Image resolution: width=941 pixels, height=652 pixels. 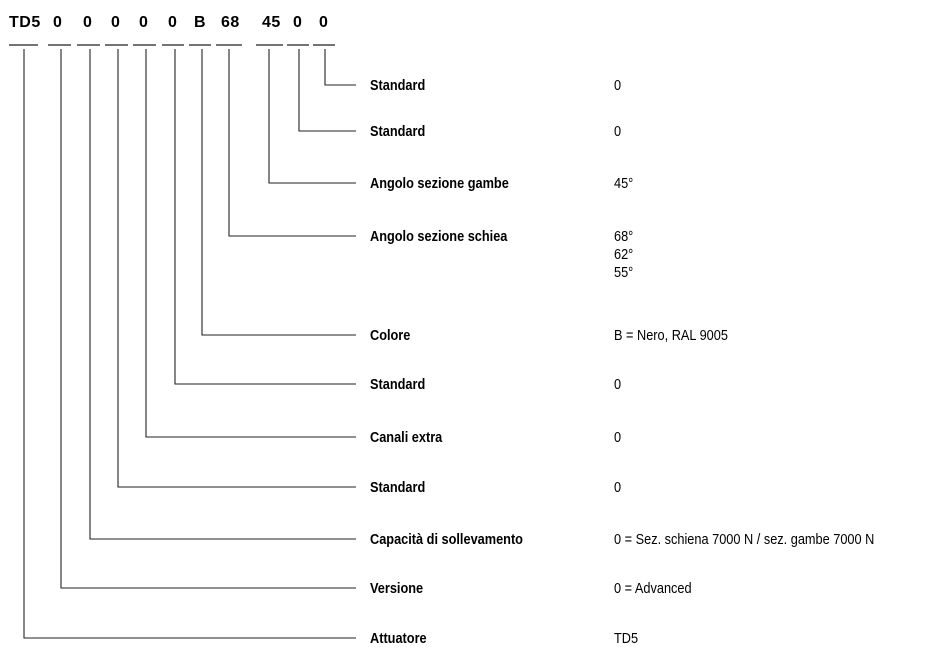 What do you see at coordinates (406, 437) in the screenshot?
I see `field-label: Canali extra` at bounding box center [406, 437].